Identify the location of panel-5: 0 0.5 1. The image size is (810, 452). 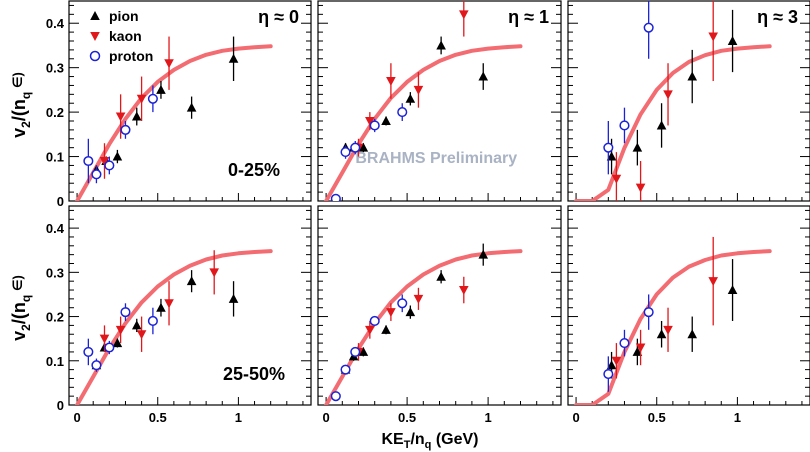
(439, 315).